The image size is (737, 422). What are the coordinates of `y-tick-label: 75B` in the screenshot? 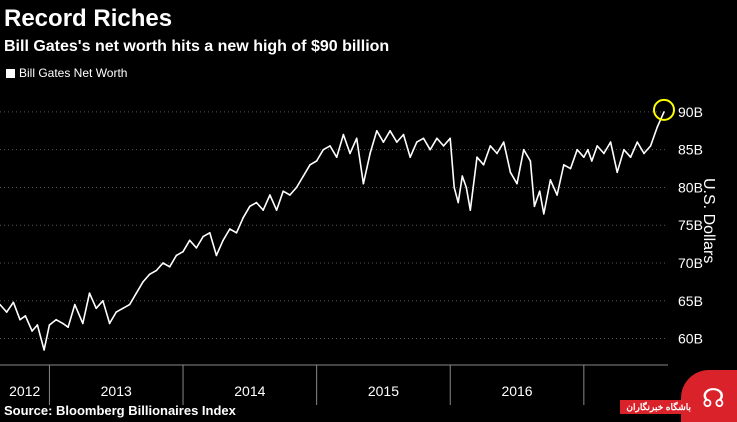 It's located at (690, 225).